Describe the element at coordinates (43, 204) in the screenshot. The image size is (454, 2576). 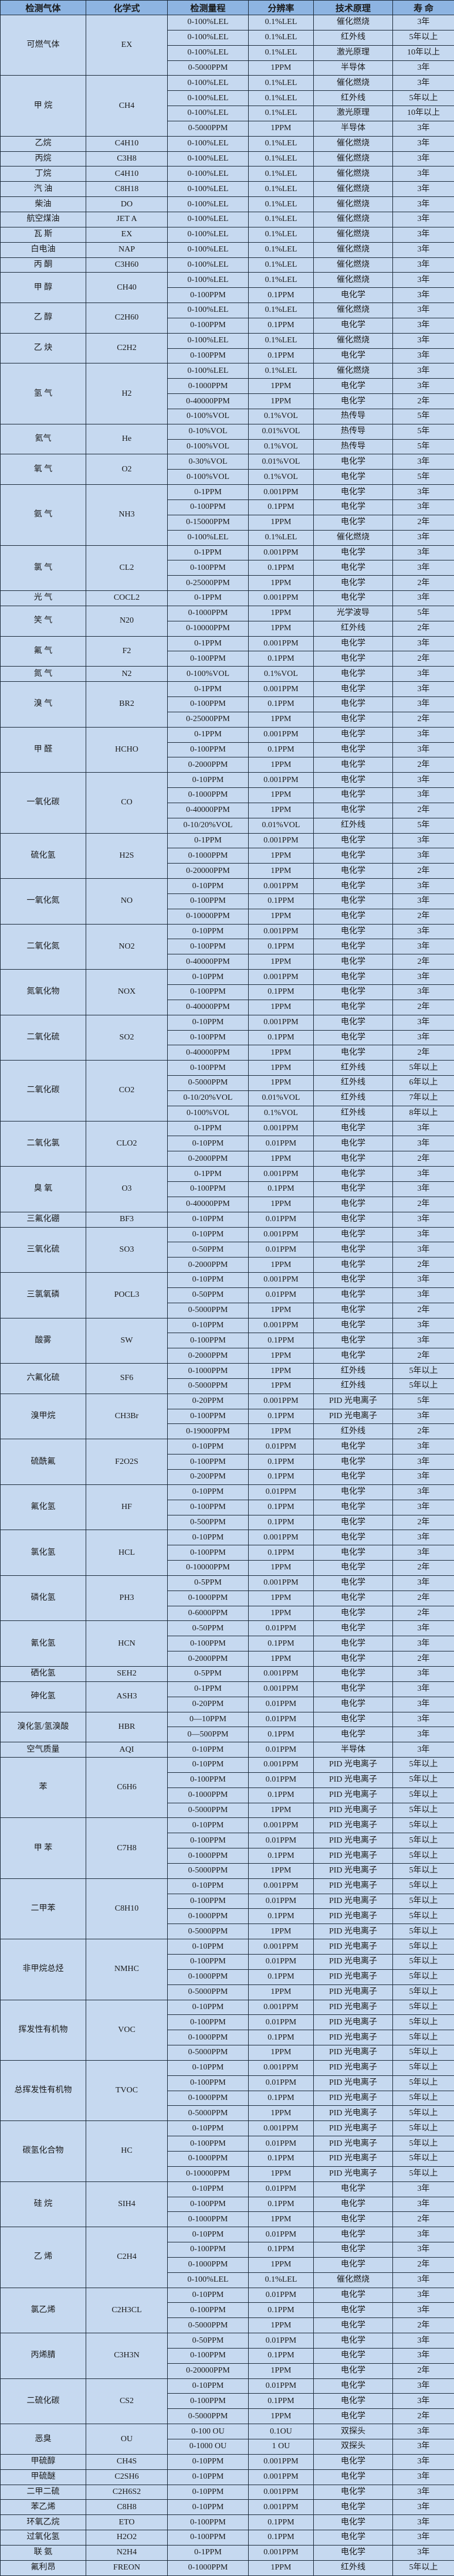
I see `gas-name-cell: 柴油` at that location.